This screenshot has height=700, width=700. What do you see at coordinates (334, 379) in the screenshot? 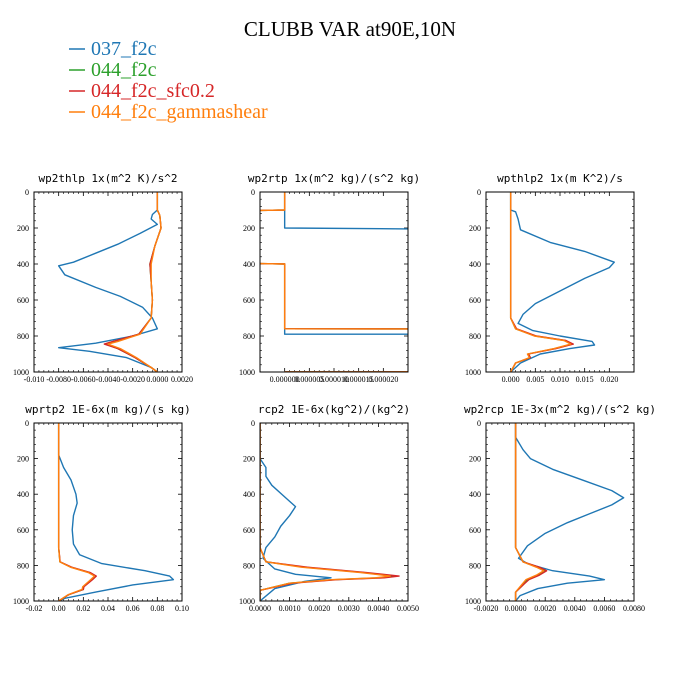
I see `x-tick-label: 0.000010` at bounding box center [334, 379].